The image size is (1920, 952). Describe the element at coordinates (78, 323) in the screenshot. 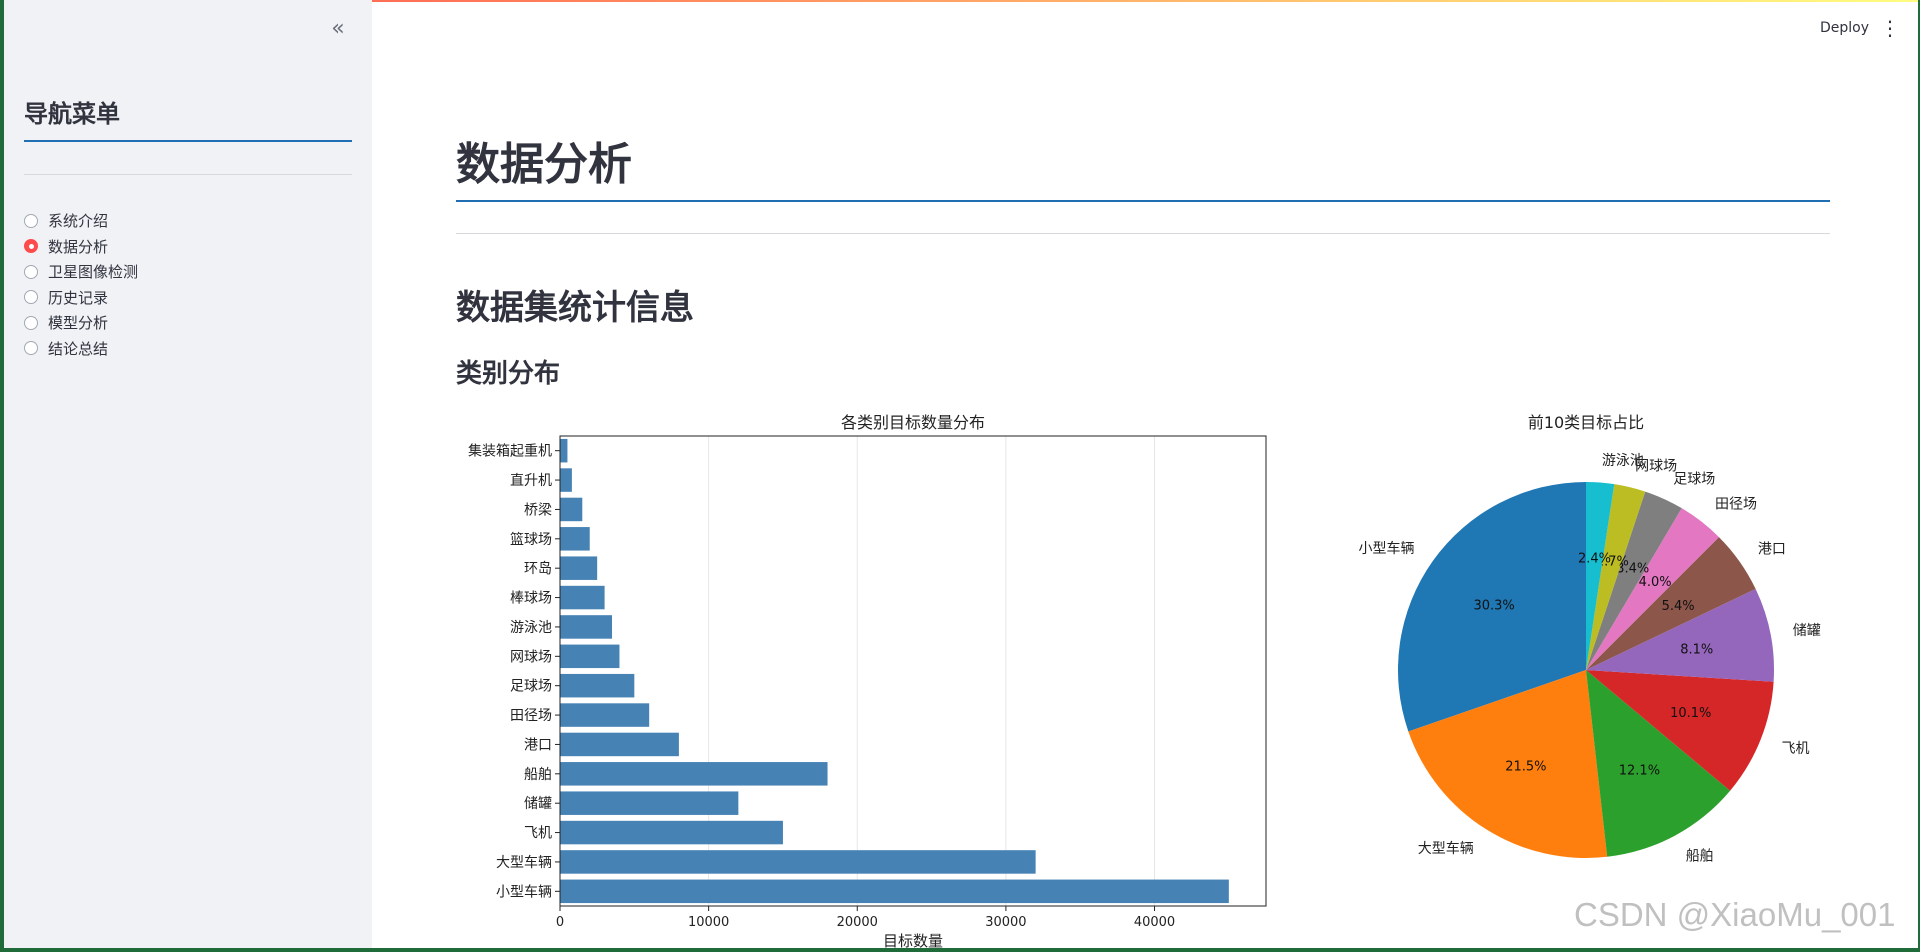

I see `nav-item-label: 模型分析` at that location.